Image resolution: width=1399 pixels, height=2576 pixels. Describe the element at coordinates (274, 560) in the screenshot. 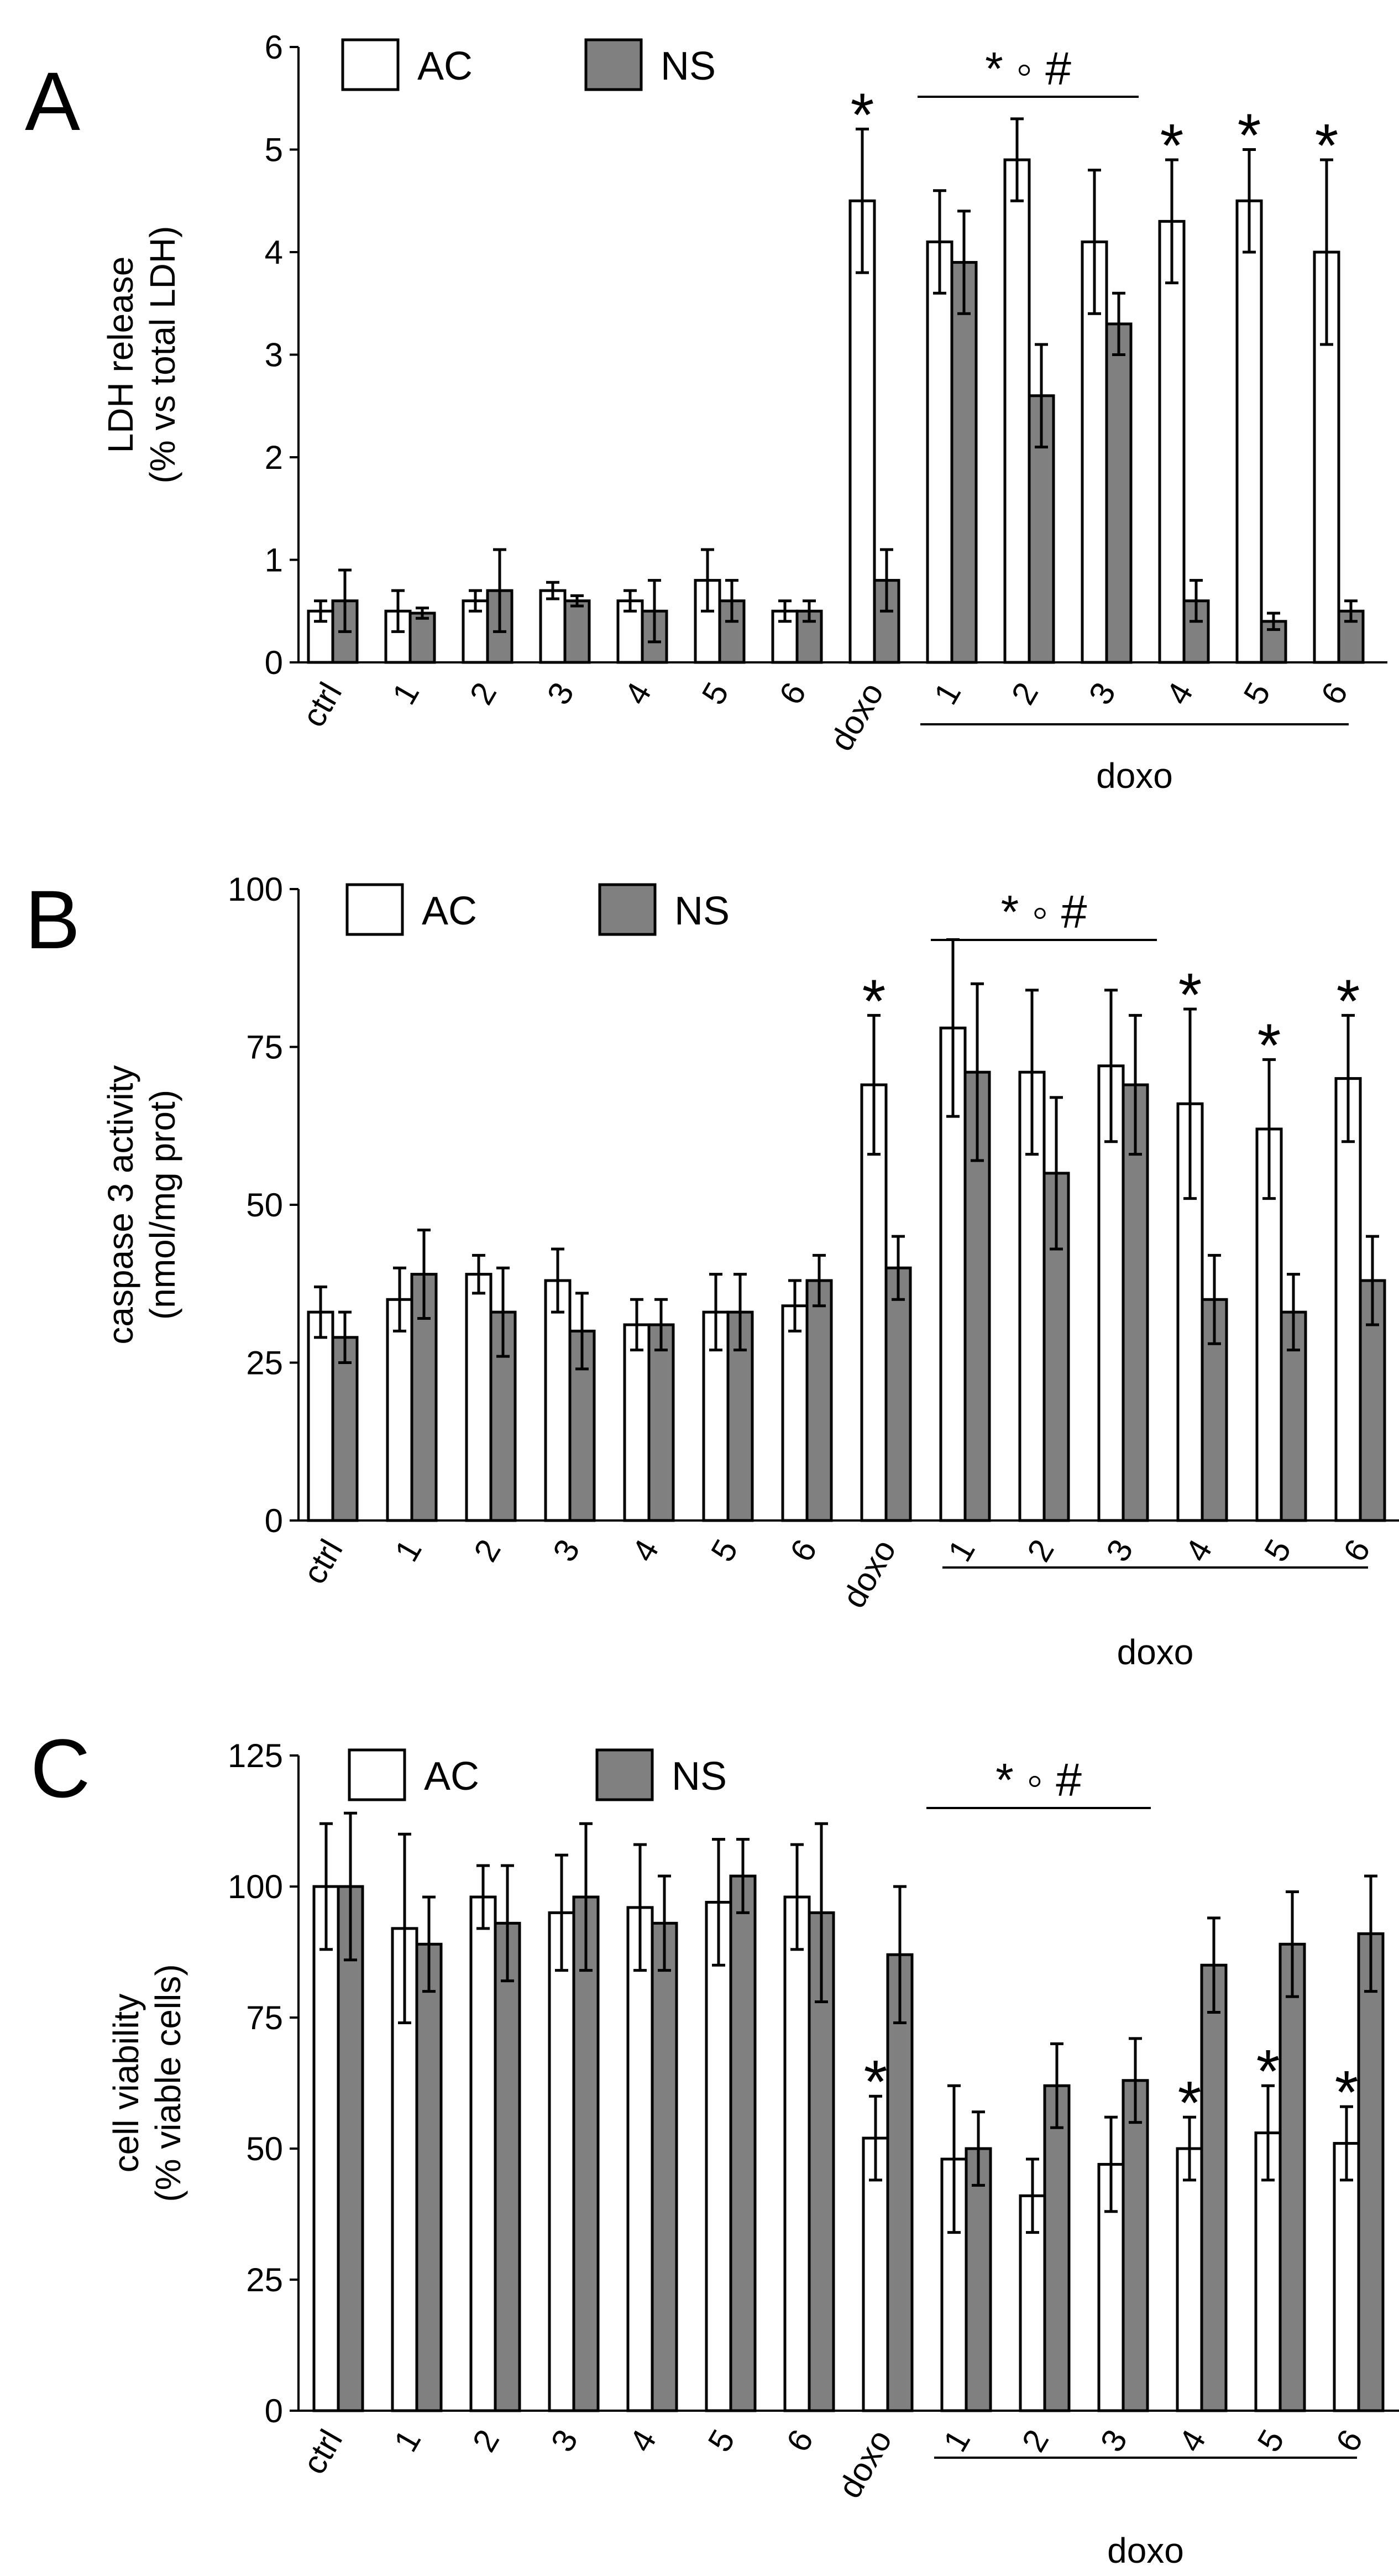

I see `y-tick-label: 1` at that location.